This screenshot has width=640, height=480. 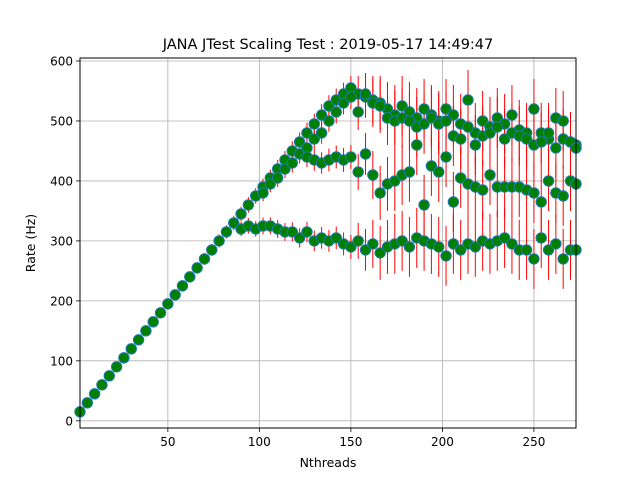 What do you see at coordinates (30, 243) in the screenshot?
I see `y-axis-label: Rate (Hz)` at bounding box center [30, 243].